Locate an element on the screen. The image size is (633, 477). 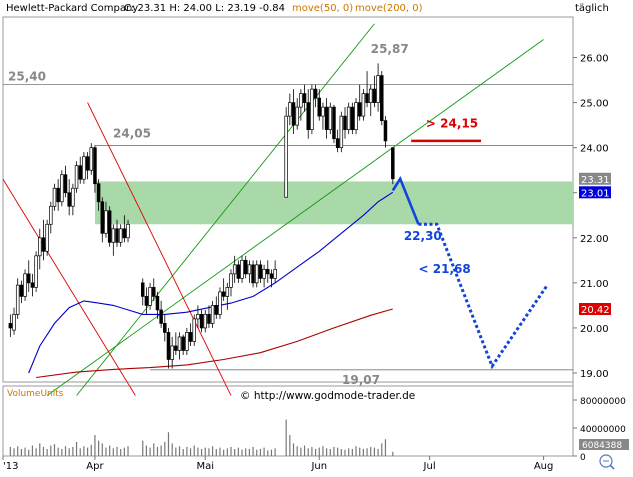
level-label: 19,07 is located at coordinates (361, 380).